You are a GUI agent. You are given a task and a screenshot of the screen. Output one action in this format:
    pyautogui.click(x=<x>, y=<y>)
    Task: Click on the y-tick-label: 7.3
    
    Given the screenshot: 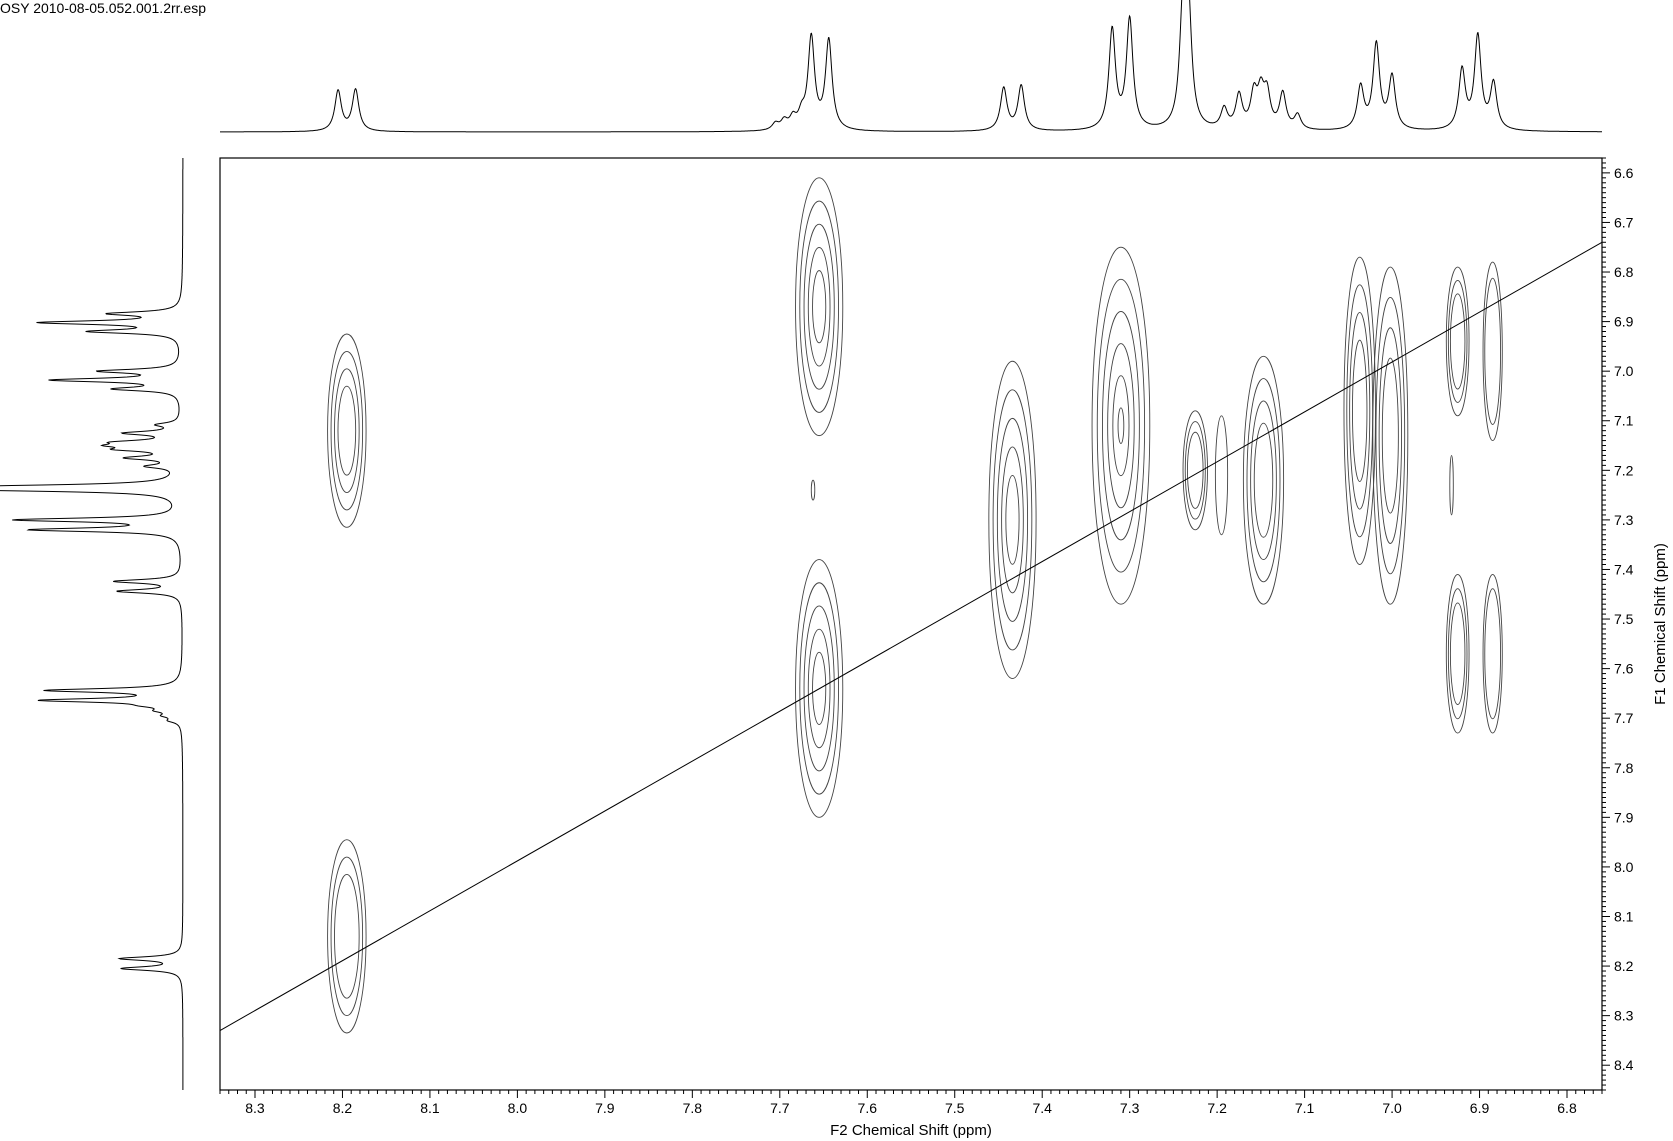 What is the action you would take?
    pyautogui.click(x=1624, y=520)
    